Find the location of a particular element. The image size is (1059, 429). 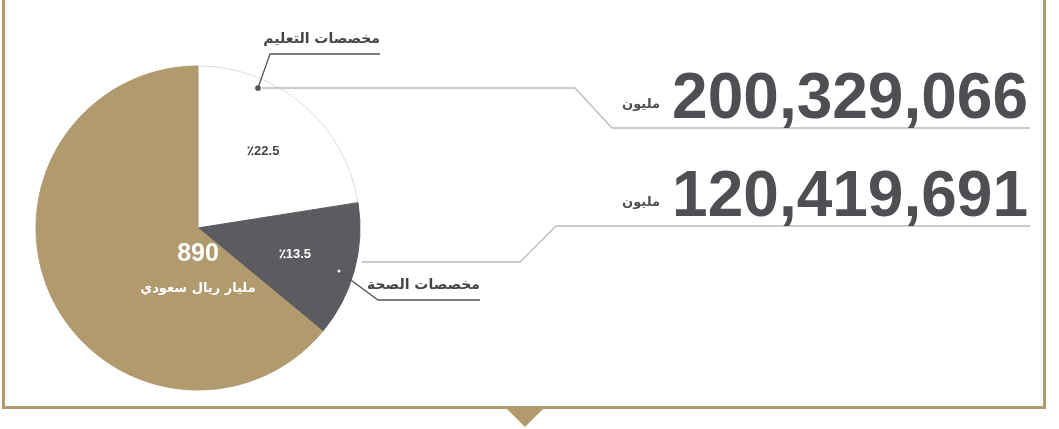

data-label: ٪13.5 is located at coordinates (295, 254).